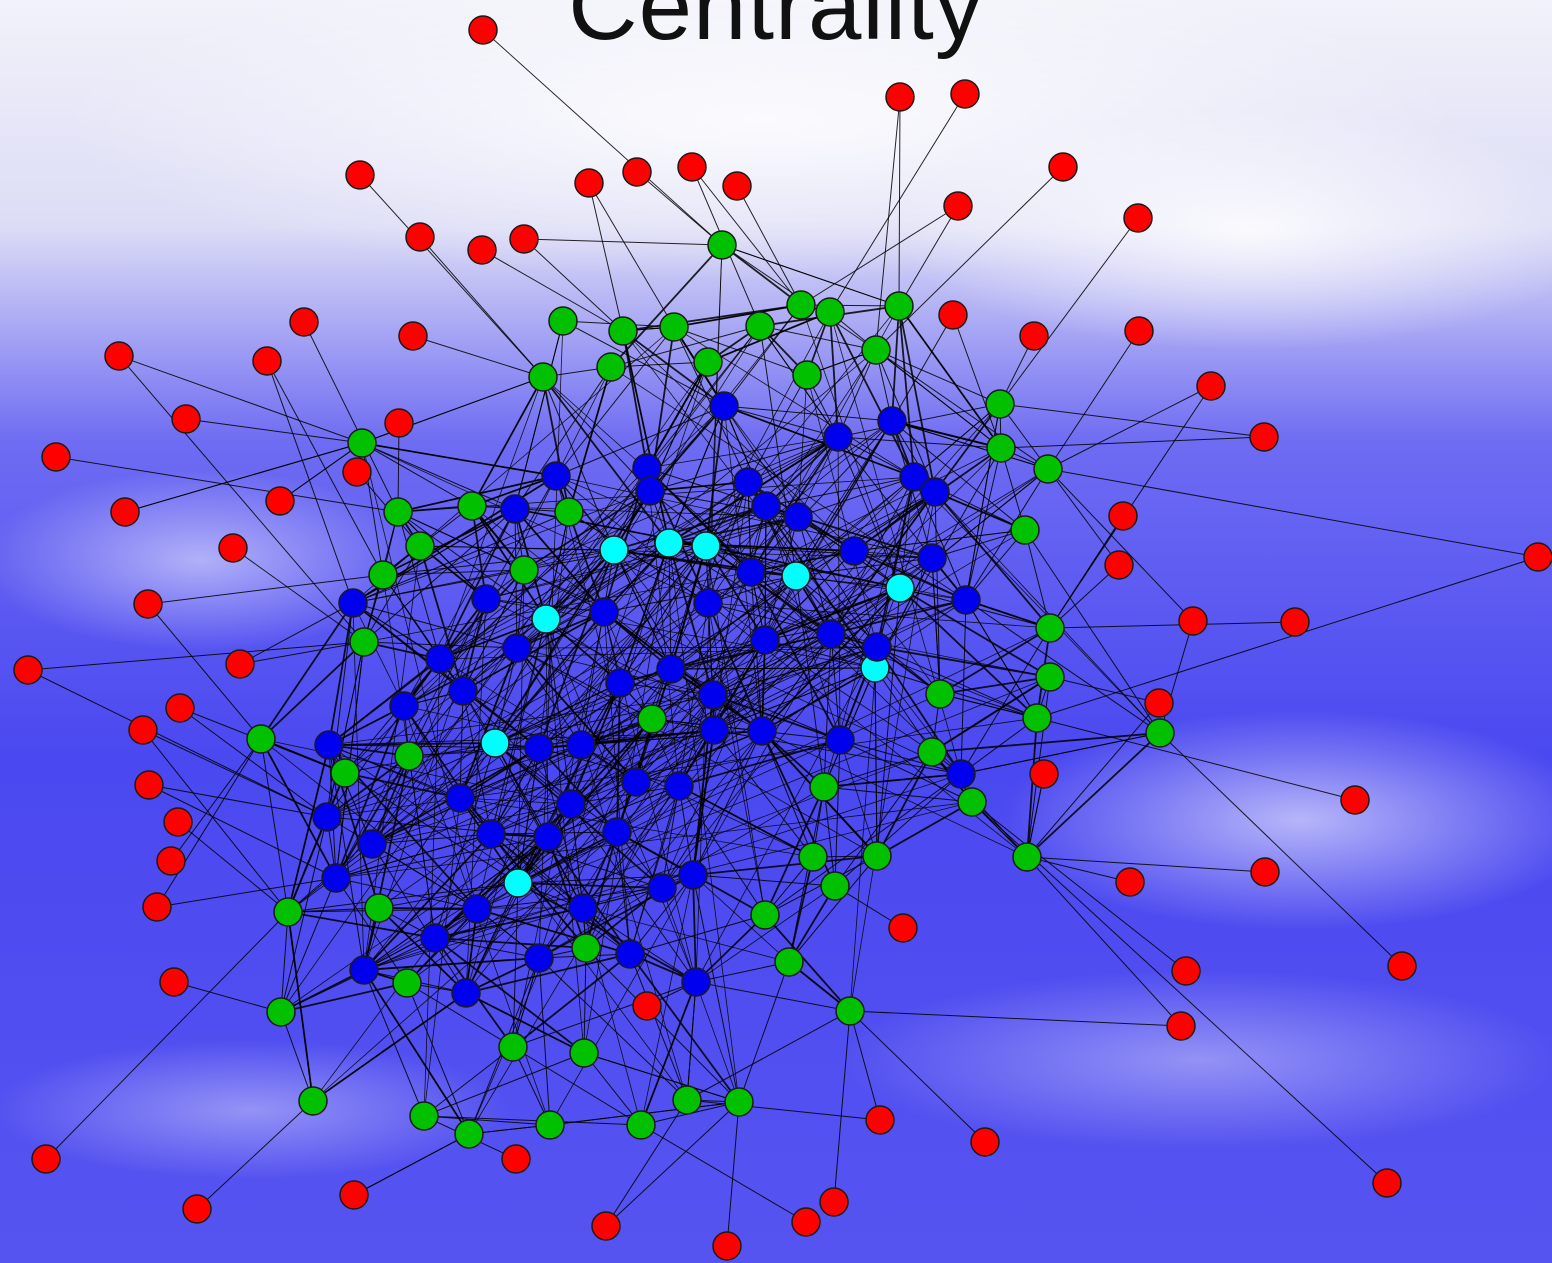 This screenshot has width=1552, height=1263. Describe the element at coordinates (495, 743) in the screenshot. I see `graph-node-most-central` at that location.